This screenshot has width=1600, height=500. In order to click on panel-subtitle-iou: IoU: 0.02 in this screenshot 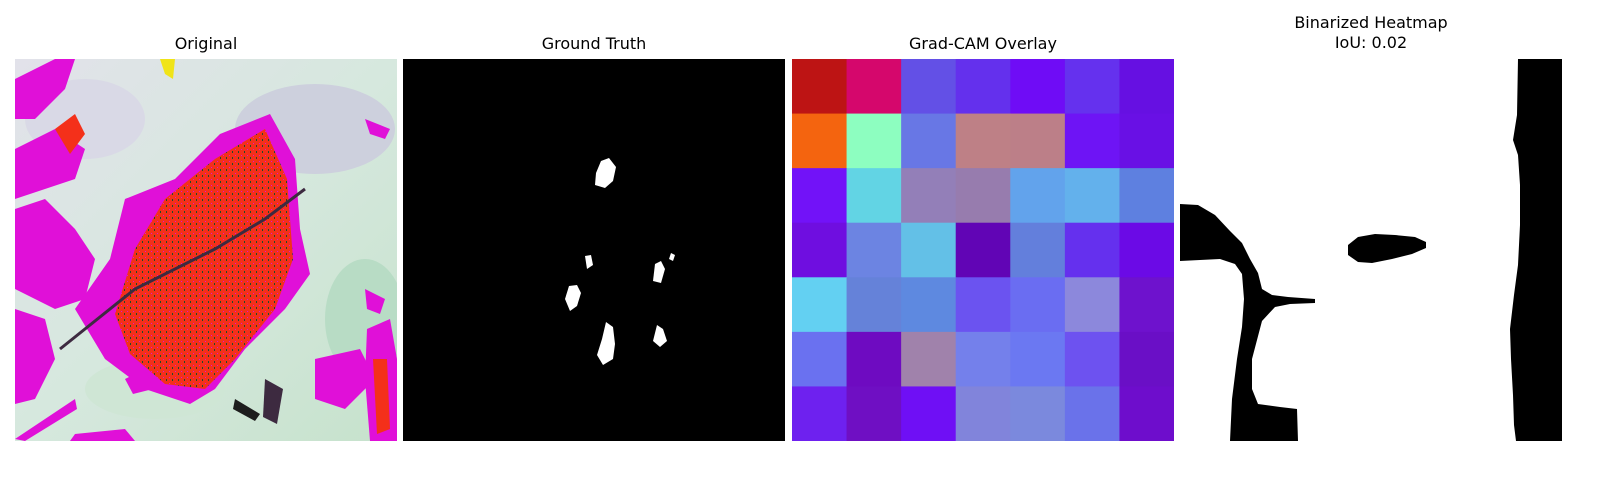, I will do `click(1371, 42)`.